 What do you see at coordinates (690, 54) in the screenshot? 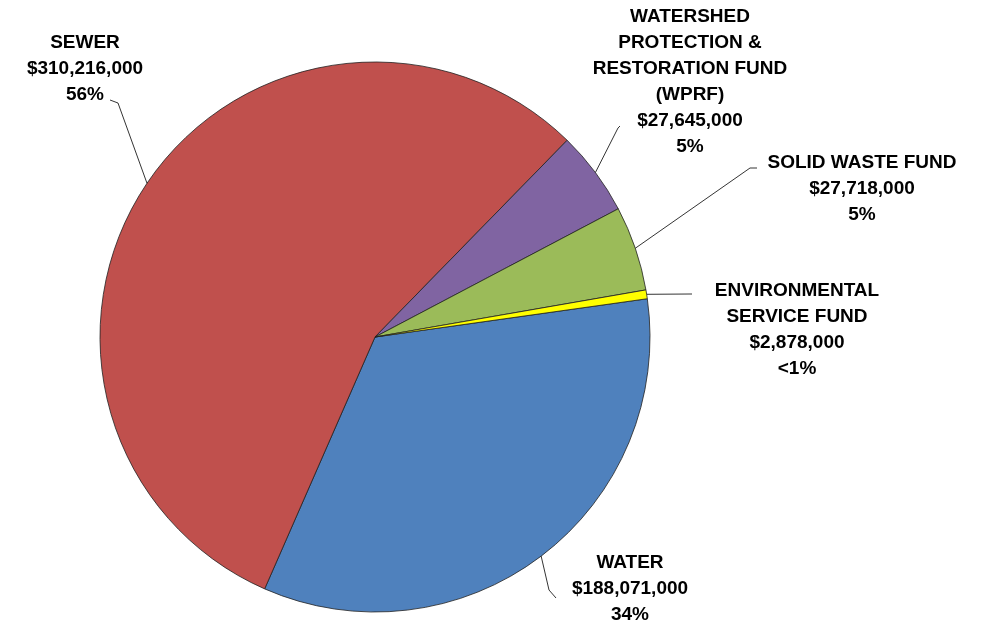
I see `slice-label: WATERSHED PROTECTION & RESTORATION FUND (WPRF)` at bounding box center [690, 54].